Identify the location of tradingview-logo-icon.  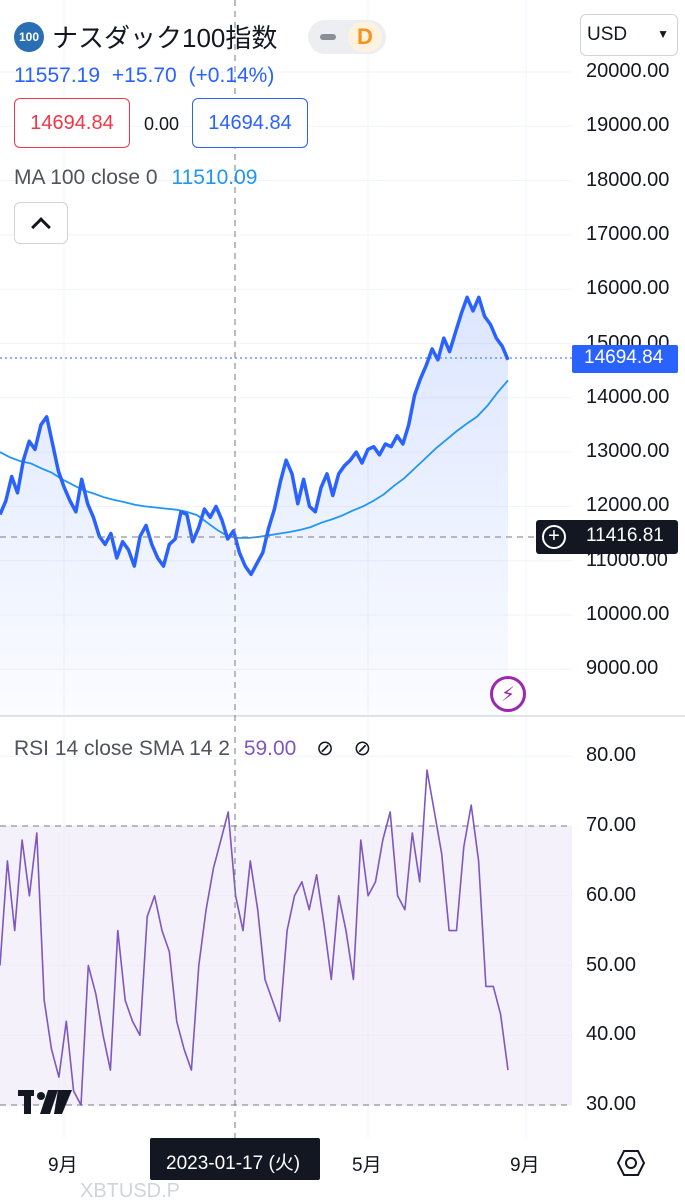
(45, 1101).